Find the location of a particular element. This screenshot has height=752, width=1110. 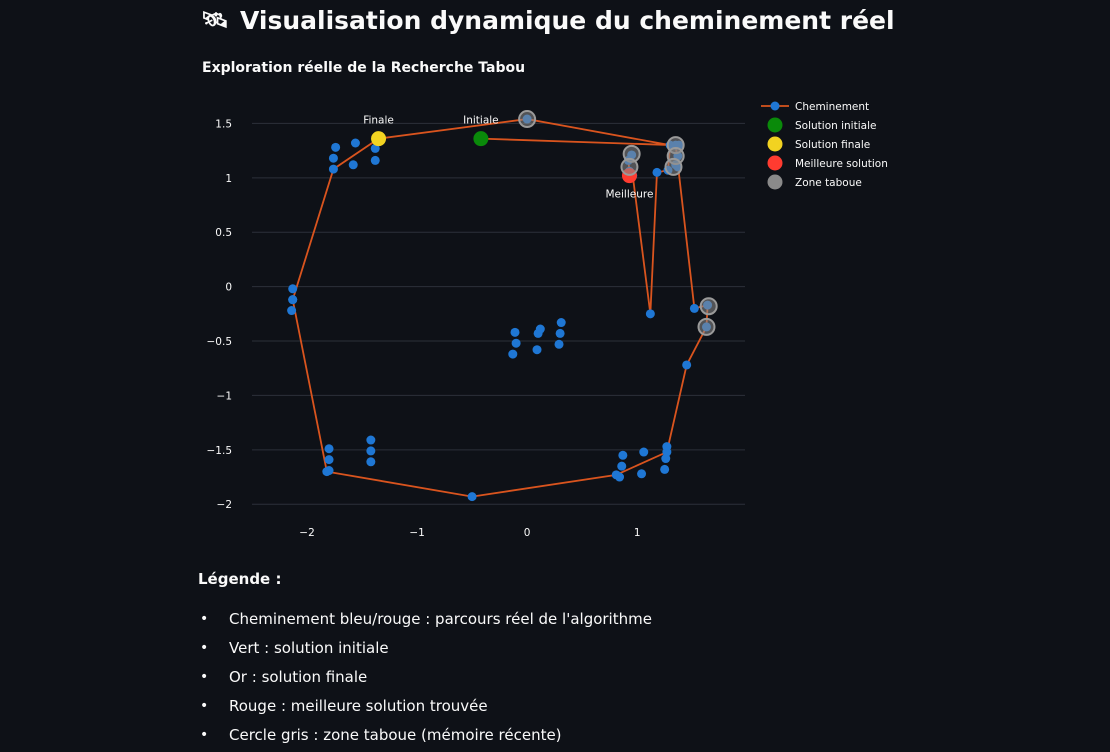

y-tick-label: 1.5 is located at coordinates (223, 124).